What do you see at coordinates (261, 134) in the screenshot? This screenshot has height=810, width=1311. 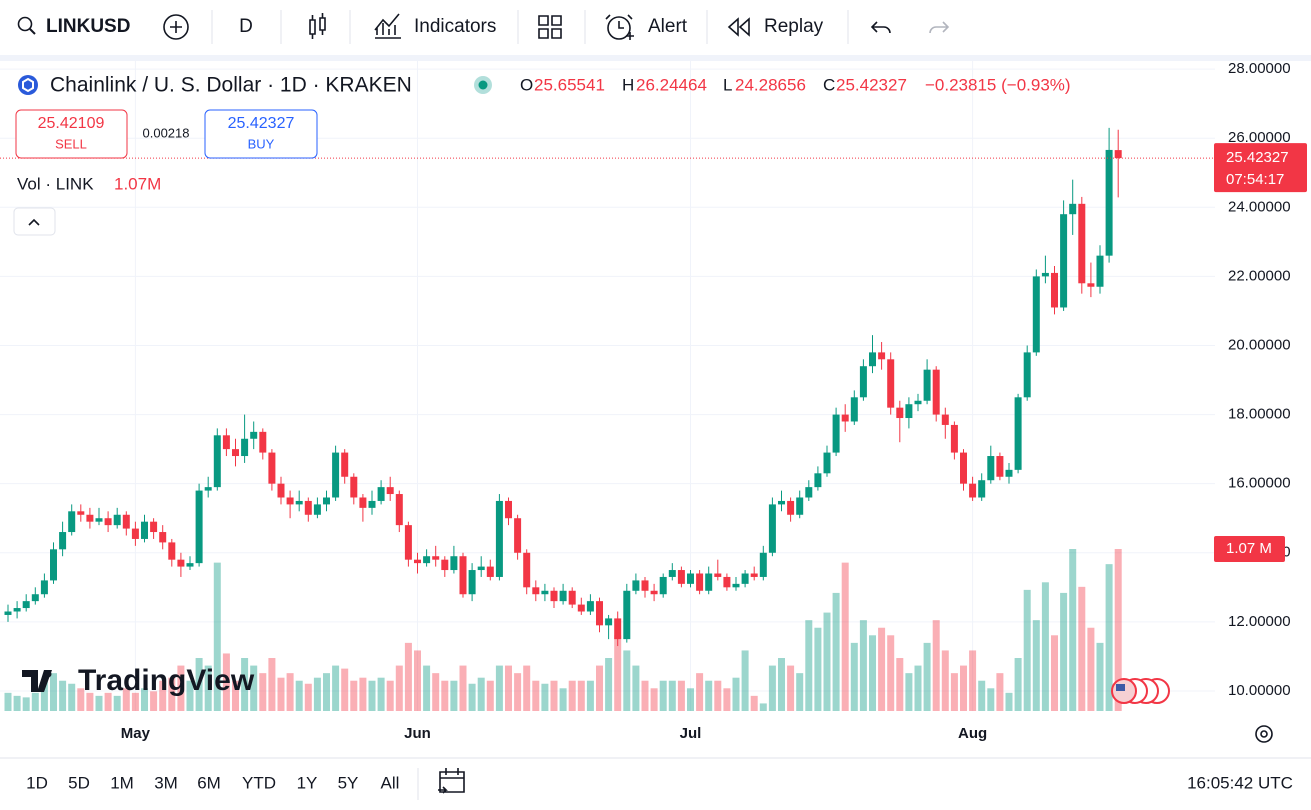 I see `buy-button` at bounding box center [261, 134].